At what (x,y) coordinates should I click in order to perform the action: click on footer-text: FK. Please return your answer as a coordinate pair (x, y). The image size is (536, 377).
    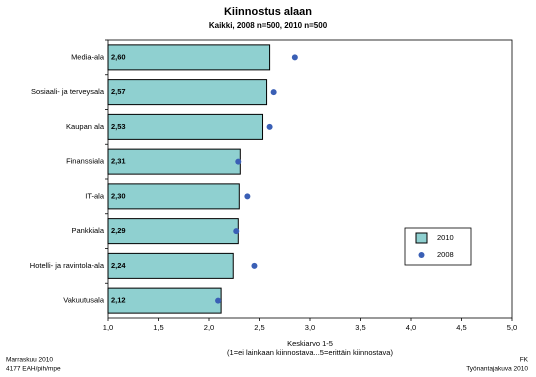
    Looking at the image, I should click on (524, 360).